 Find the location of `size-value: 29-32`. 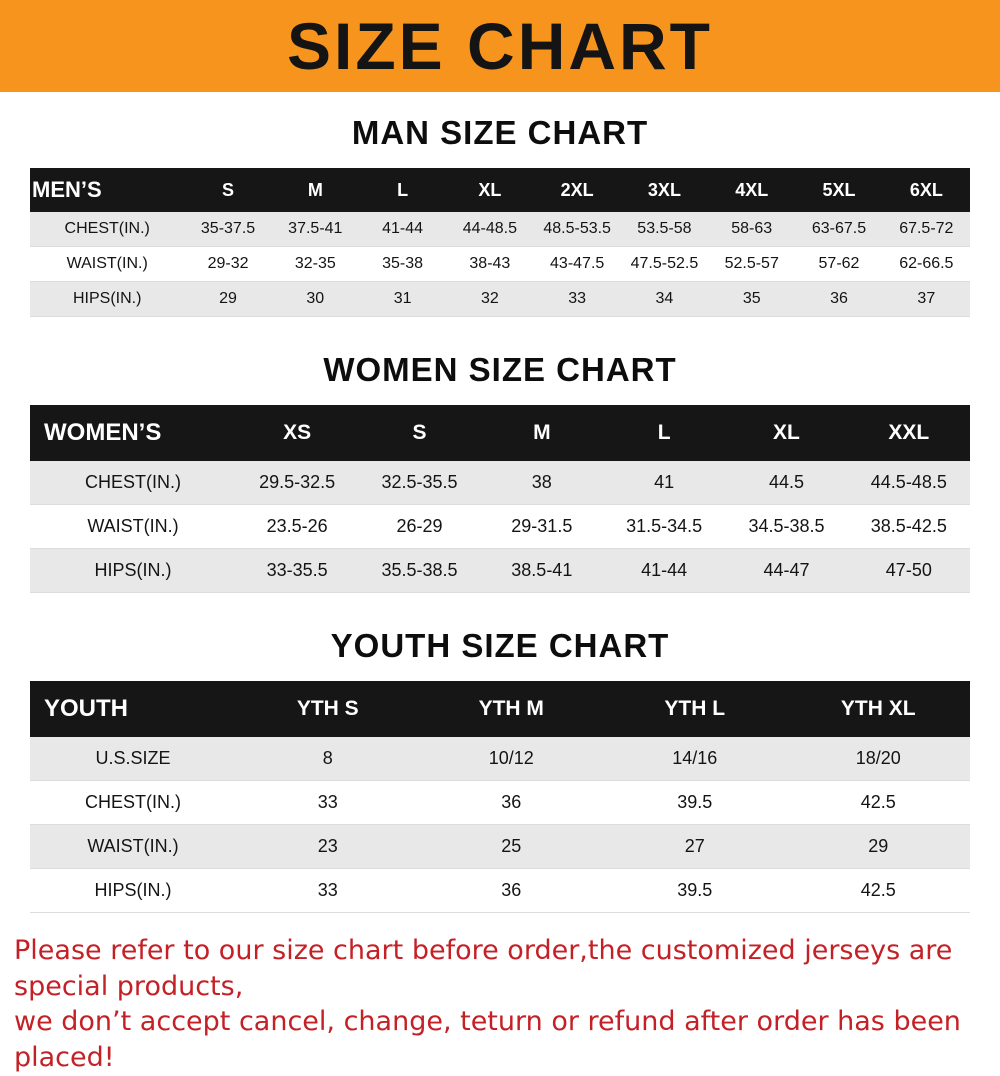

size-value: 29-32 is located at coordinates (228, 264).